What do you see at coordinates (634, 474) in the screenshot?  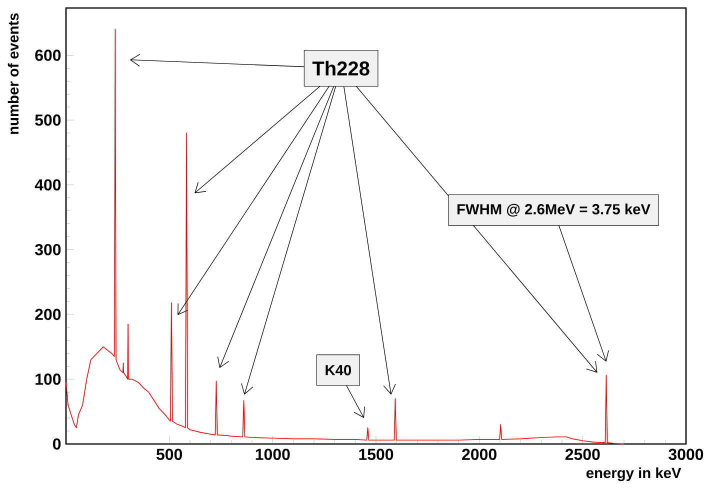 I see `x-axis-title: energy in keV` at bounding box center [634, 474].